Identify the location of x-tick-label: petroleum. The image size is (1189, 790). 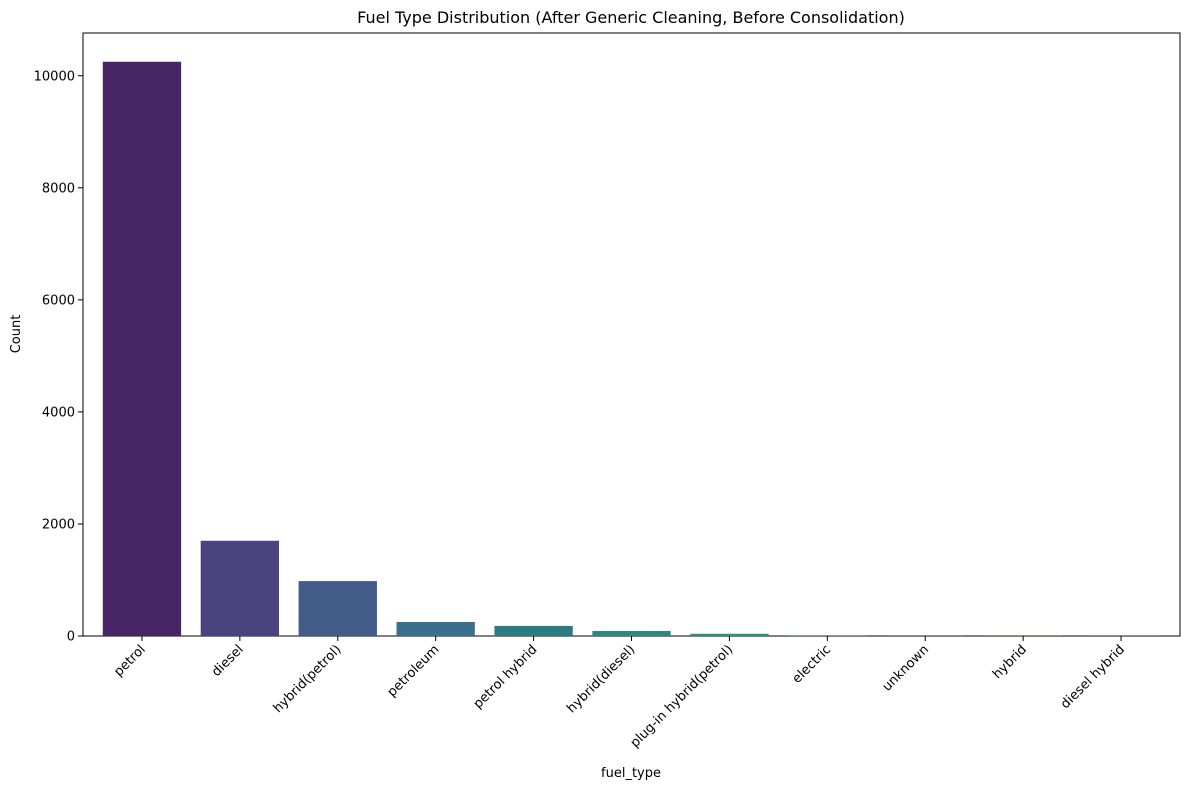
(414, 671).